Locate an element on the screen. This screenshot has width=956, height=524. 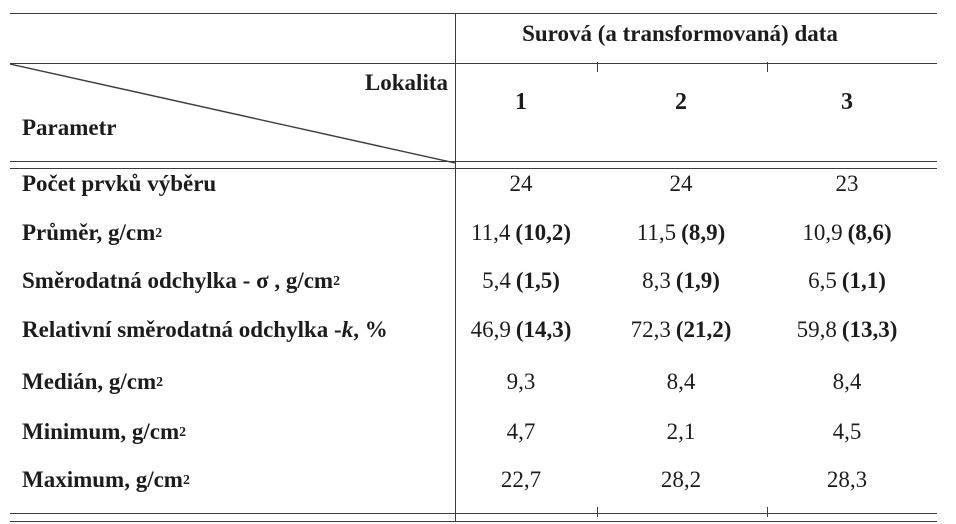
value-cell: 8,3 (1,9) is located at coordinates (681, 280).